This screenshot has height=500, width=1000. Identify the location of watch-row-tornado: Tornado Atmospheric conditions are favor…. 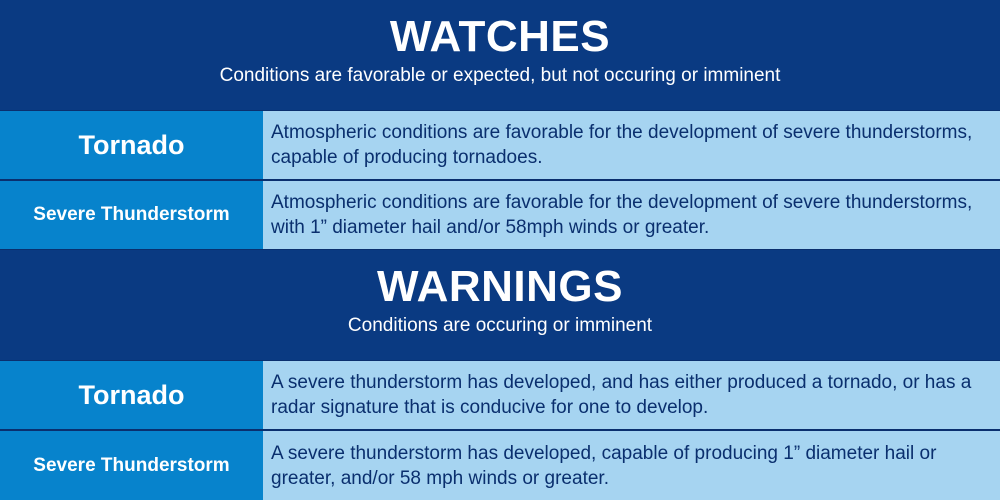
(500, 145).